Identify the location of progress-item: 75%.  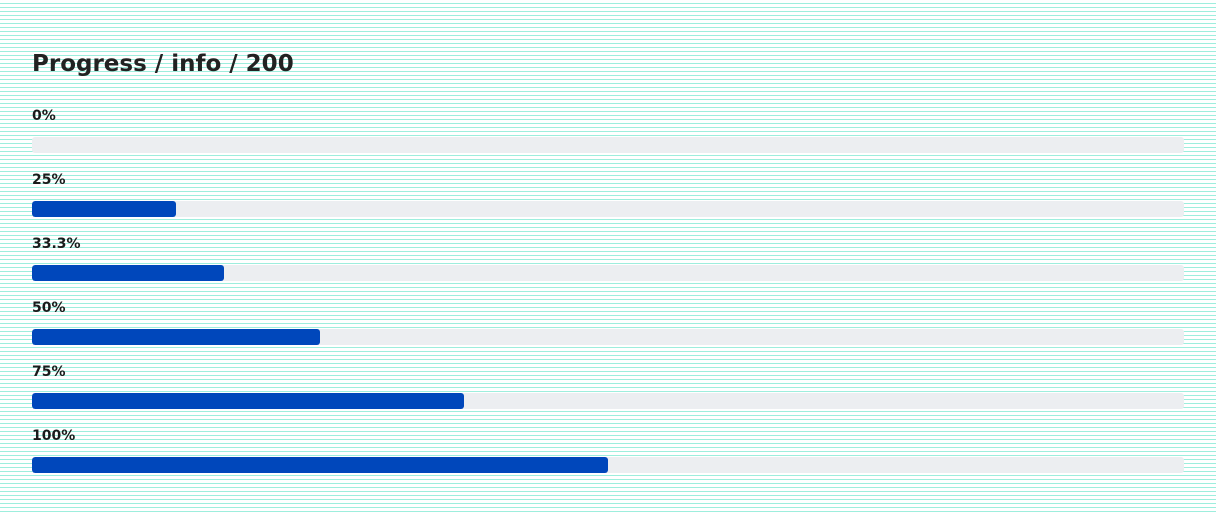
(608, 393).